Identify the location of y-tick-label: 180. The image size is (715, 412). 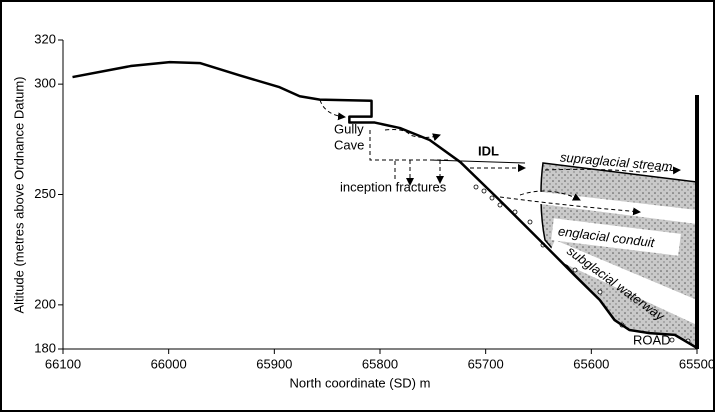
(45, 347).